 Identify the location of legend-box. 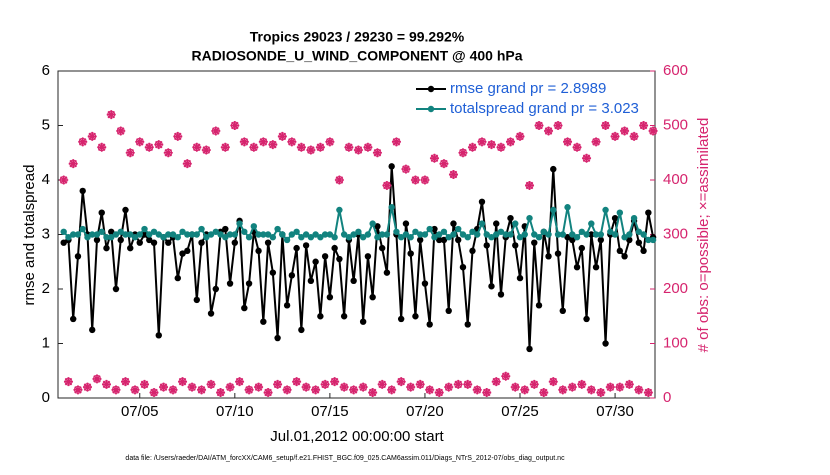
(529, 99).